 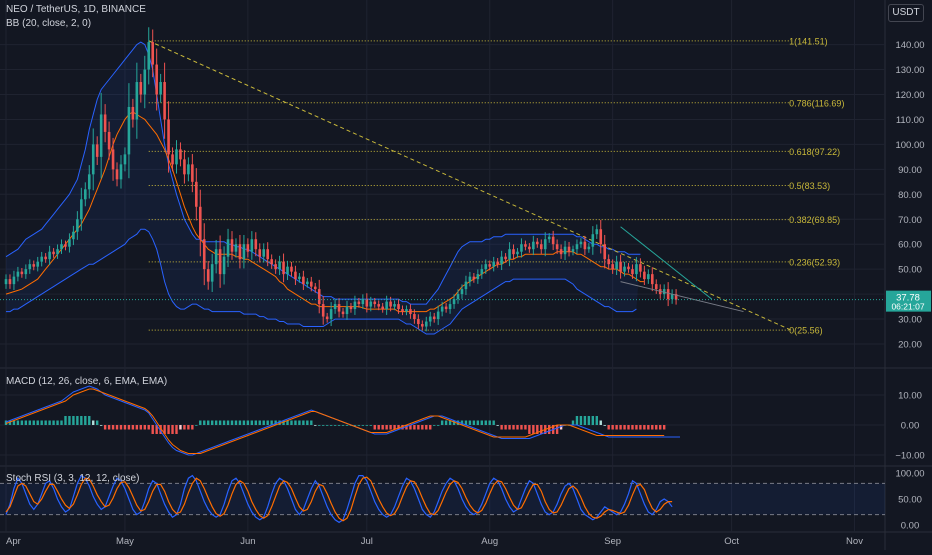 What do you see at coordinates (682, 297) in the screenshot?
I see `wedge-lower-line` at bounding box center [682, 297].